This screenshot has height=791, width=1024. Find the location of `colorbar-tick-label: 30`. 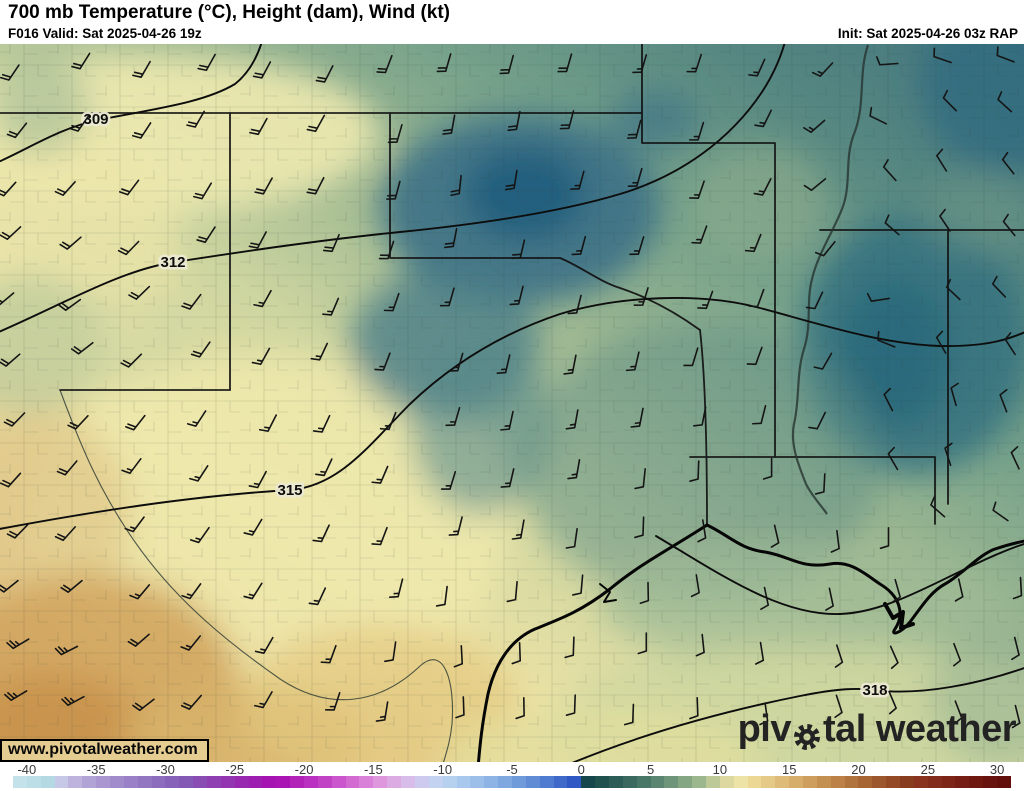

colorbar-tick-label: 30 is located at coordinates (997, 769).